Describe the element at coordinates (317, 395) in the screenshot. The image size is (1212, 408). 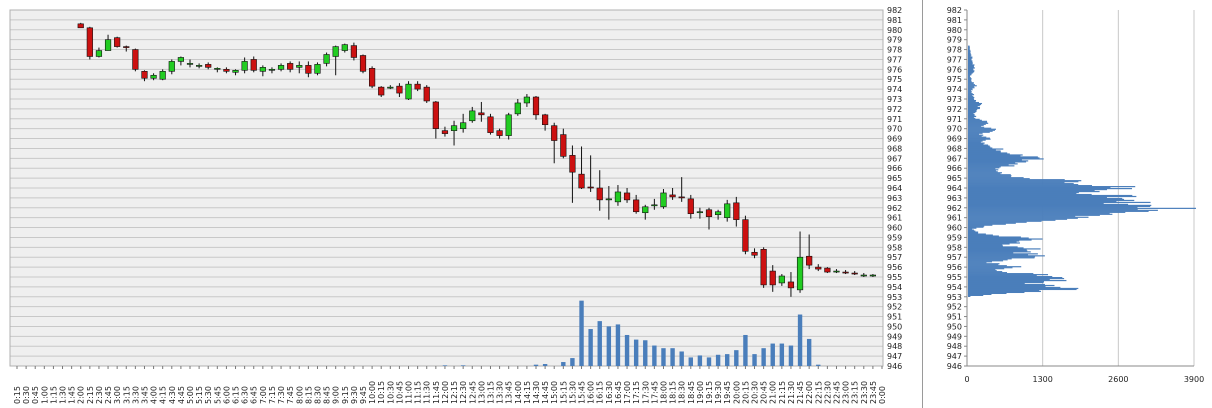
I see `x-tick-label: 8:30` at that location.